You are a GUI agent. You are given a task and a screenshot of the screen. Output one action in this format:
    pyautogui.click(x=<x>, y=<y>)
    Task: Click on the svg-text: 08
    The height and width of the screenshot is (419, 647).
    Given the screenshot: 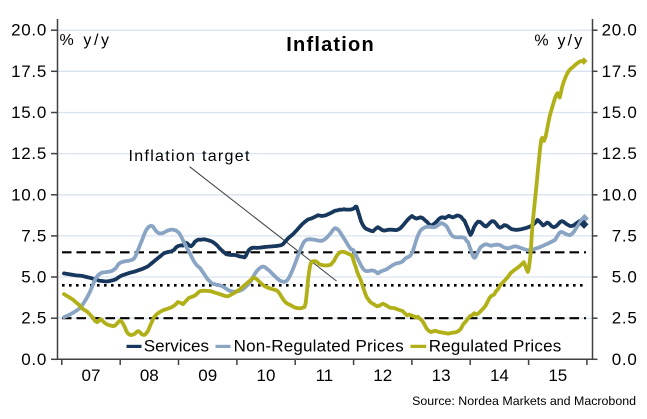 What is the action you would take?
    pyautogui.click(x=149, y=375)
    